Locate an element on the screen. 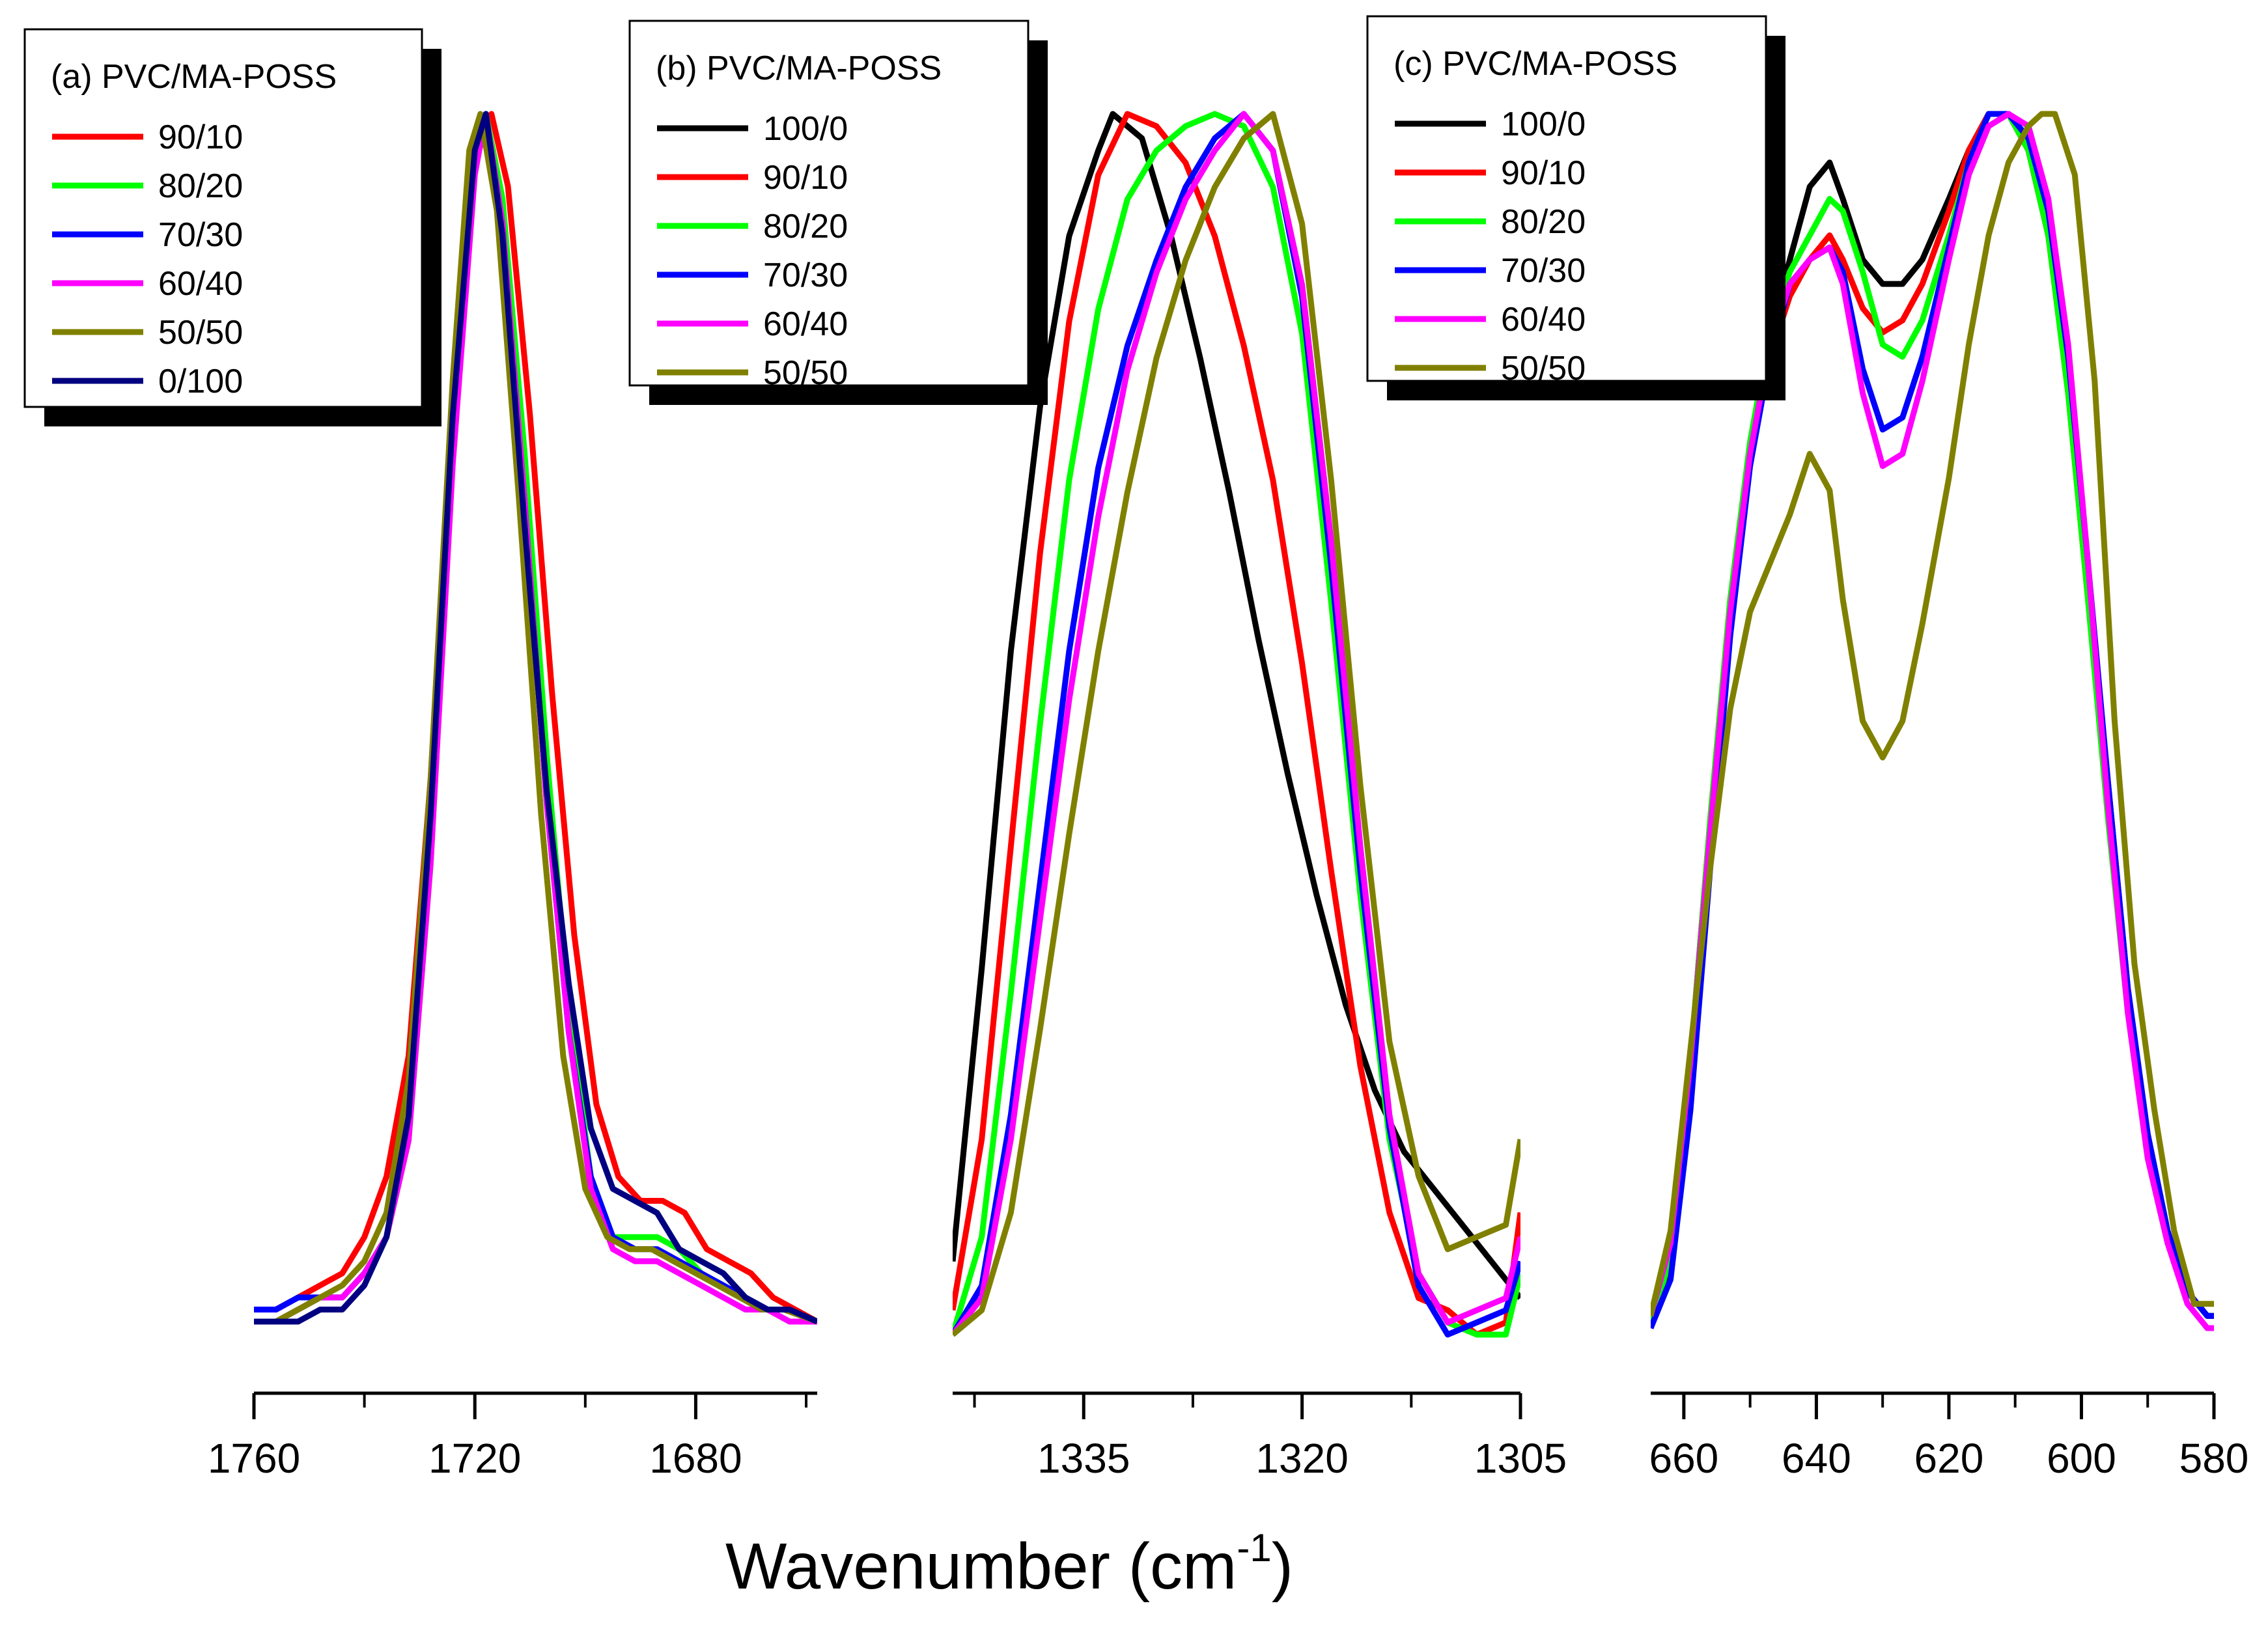 The width and height of the screenshot is (2268, 1638). x-axis-title-close: ) is located at coordinates (1283, 1566).